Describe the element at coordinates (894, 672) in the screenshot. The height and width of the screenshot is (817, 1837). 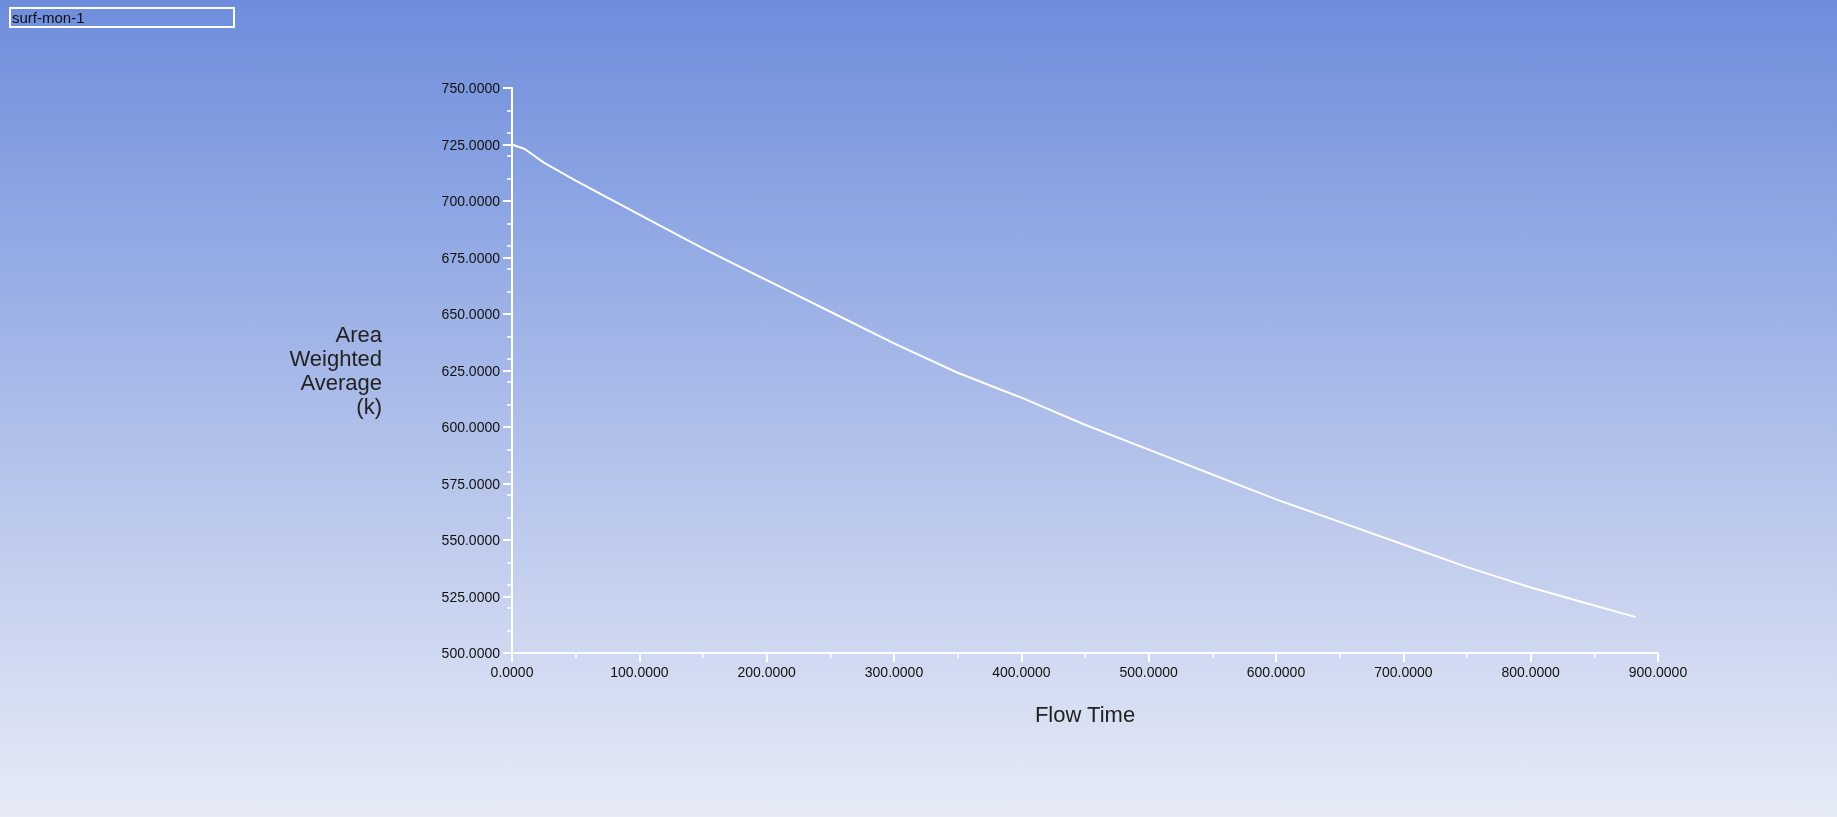
I see `x-tick-label: 300.0000` at that location.